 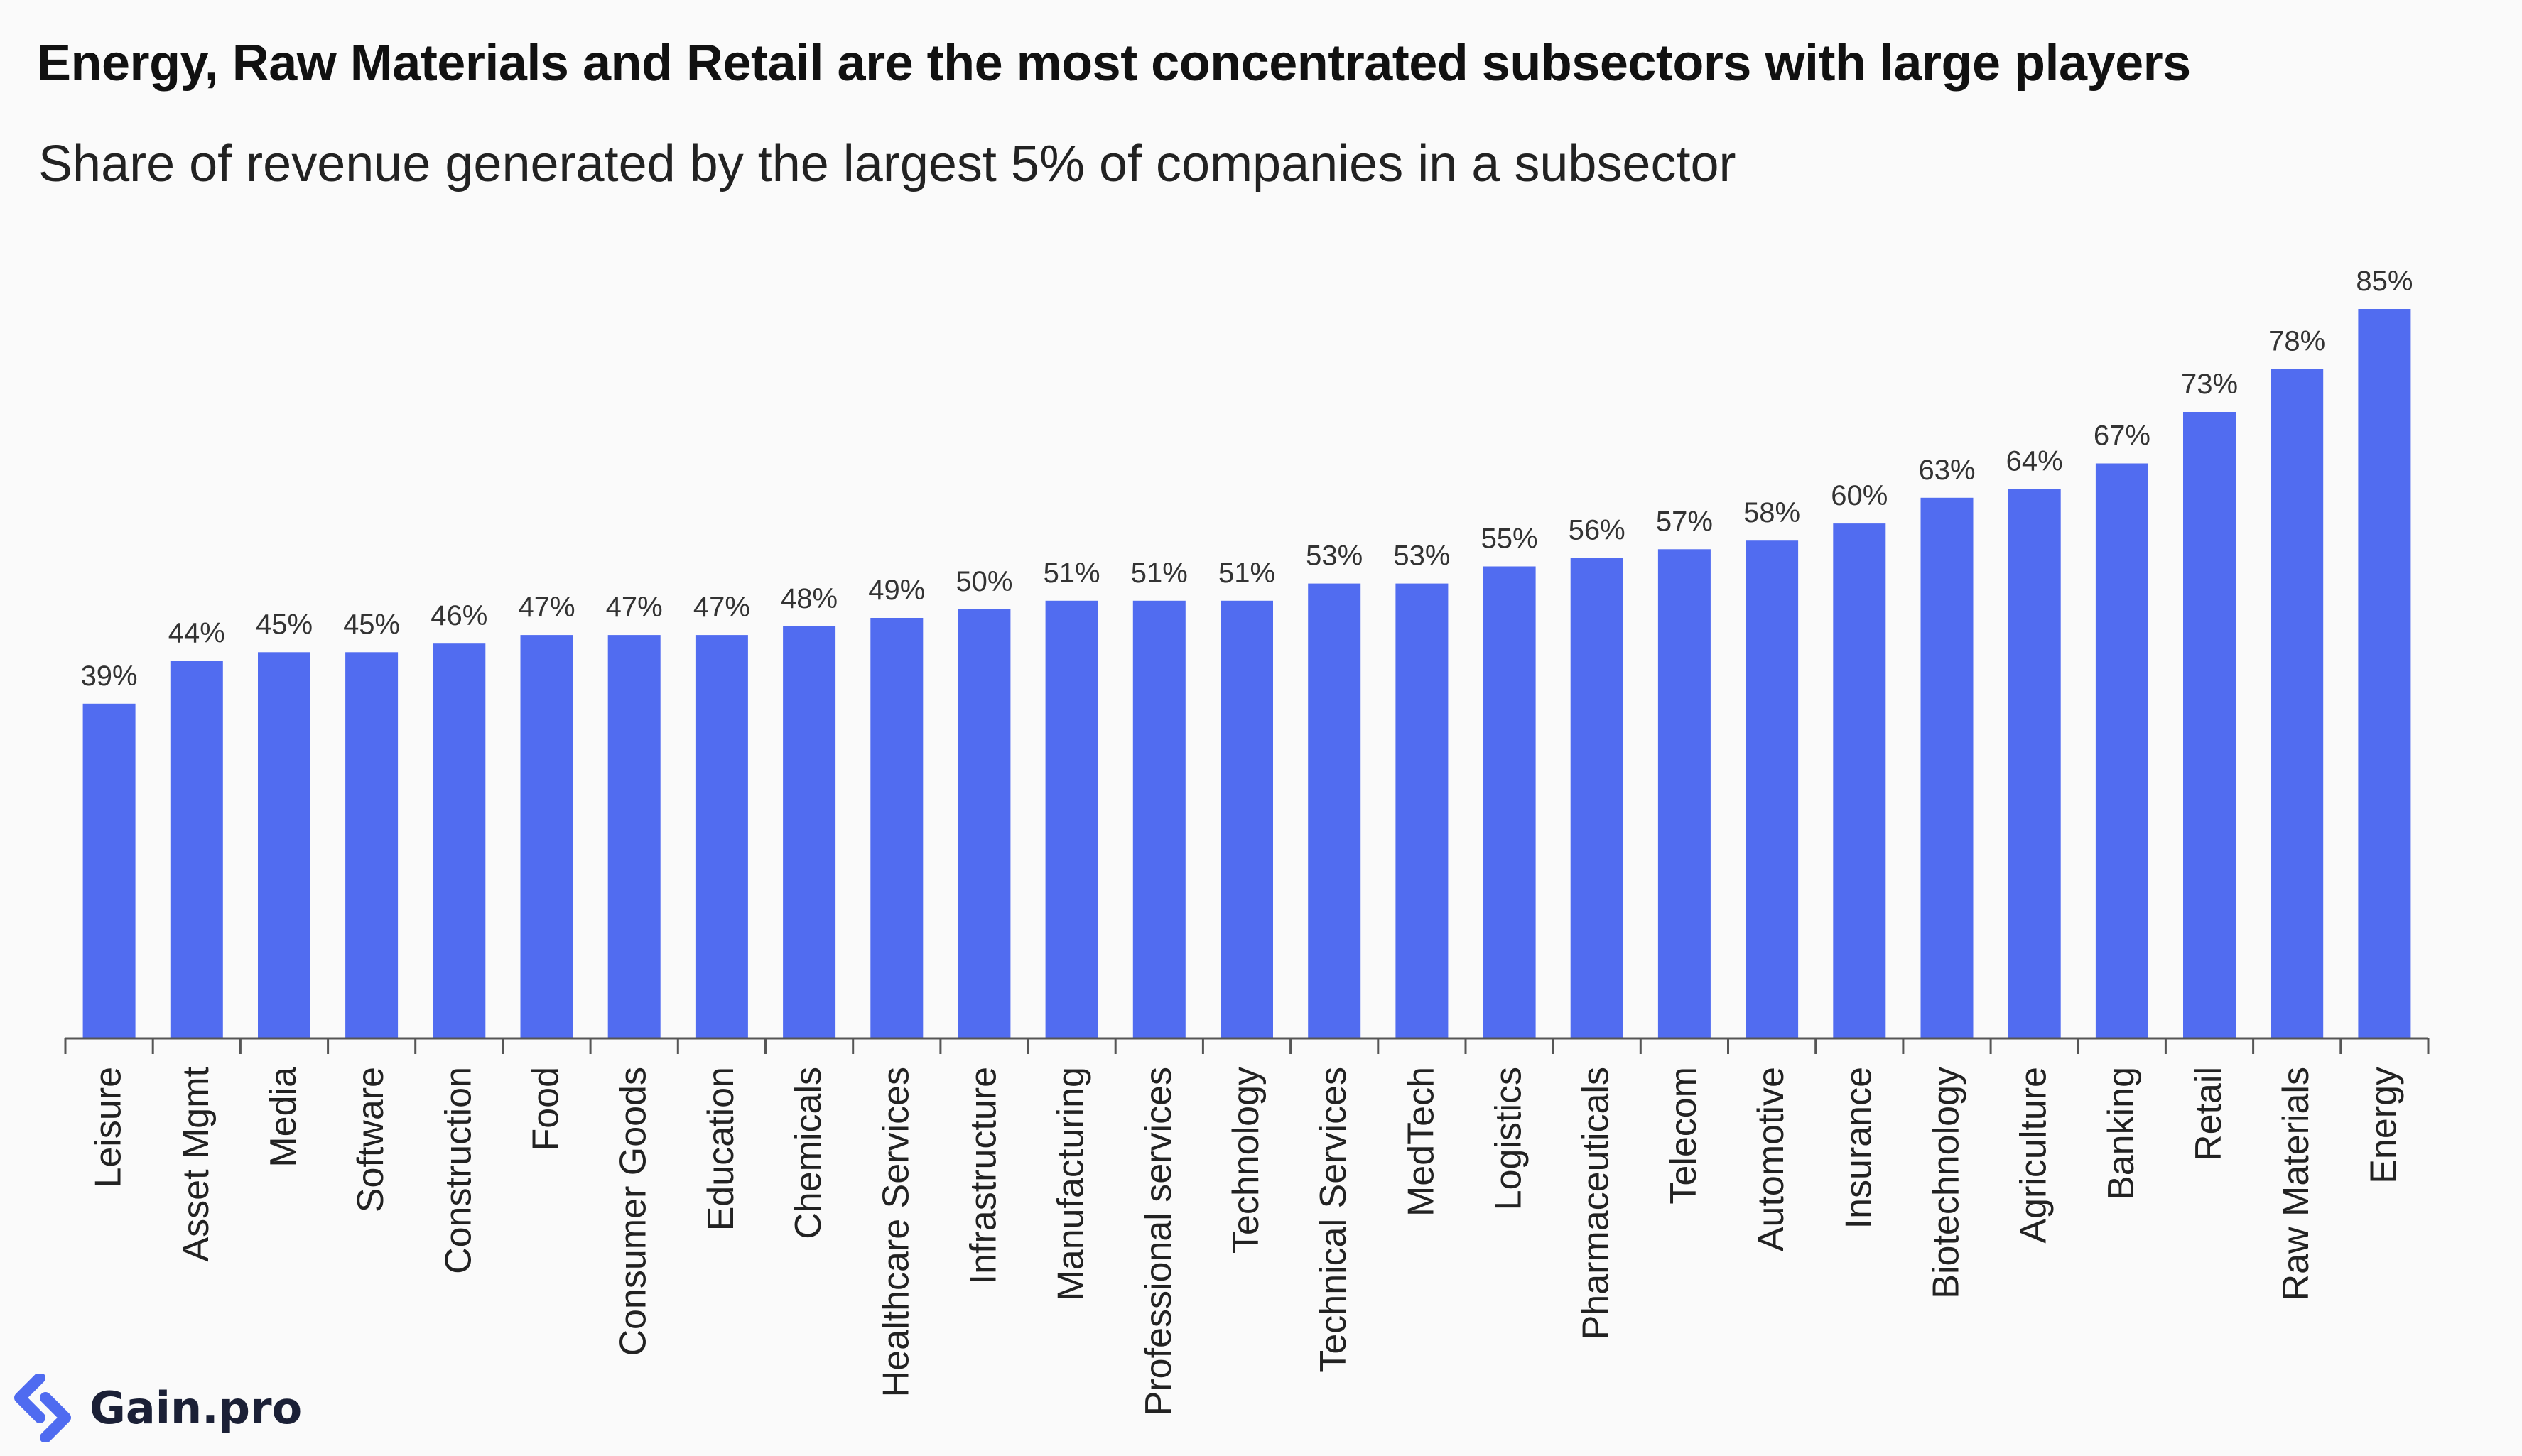 I want to click on value-label-leisure: 39%, so click(x=110, y=676).